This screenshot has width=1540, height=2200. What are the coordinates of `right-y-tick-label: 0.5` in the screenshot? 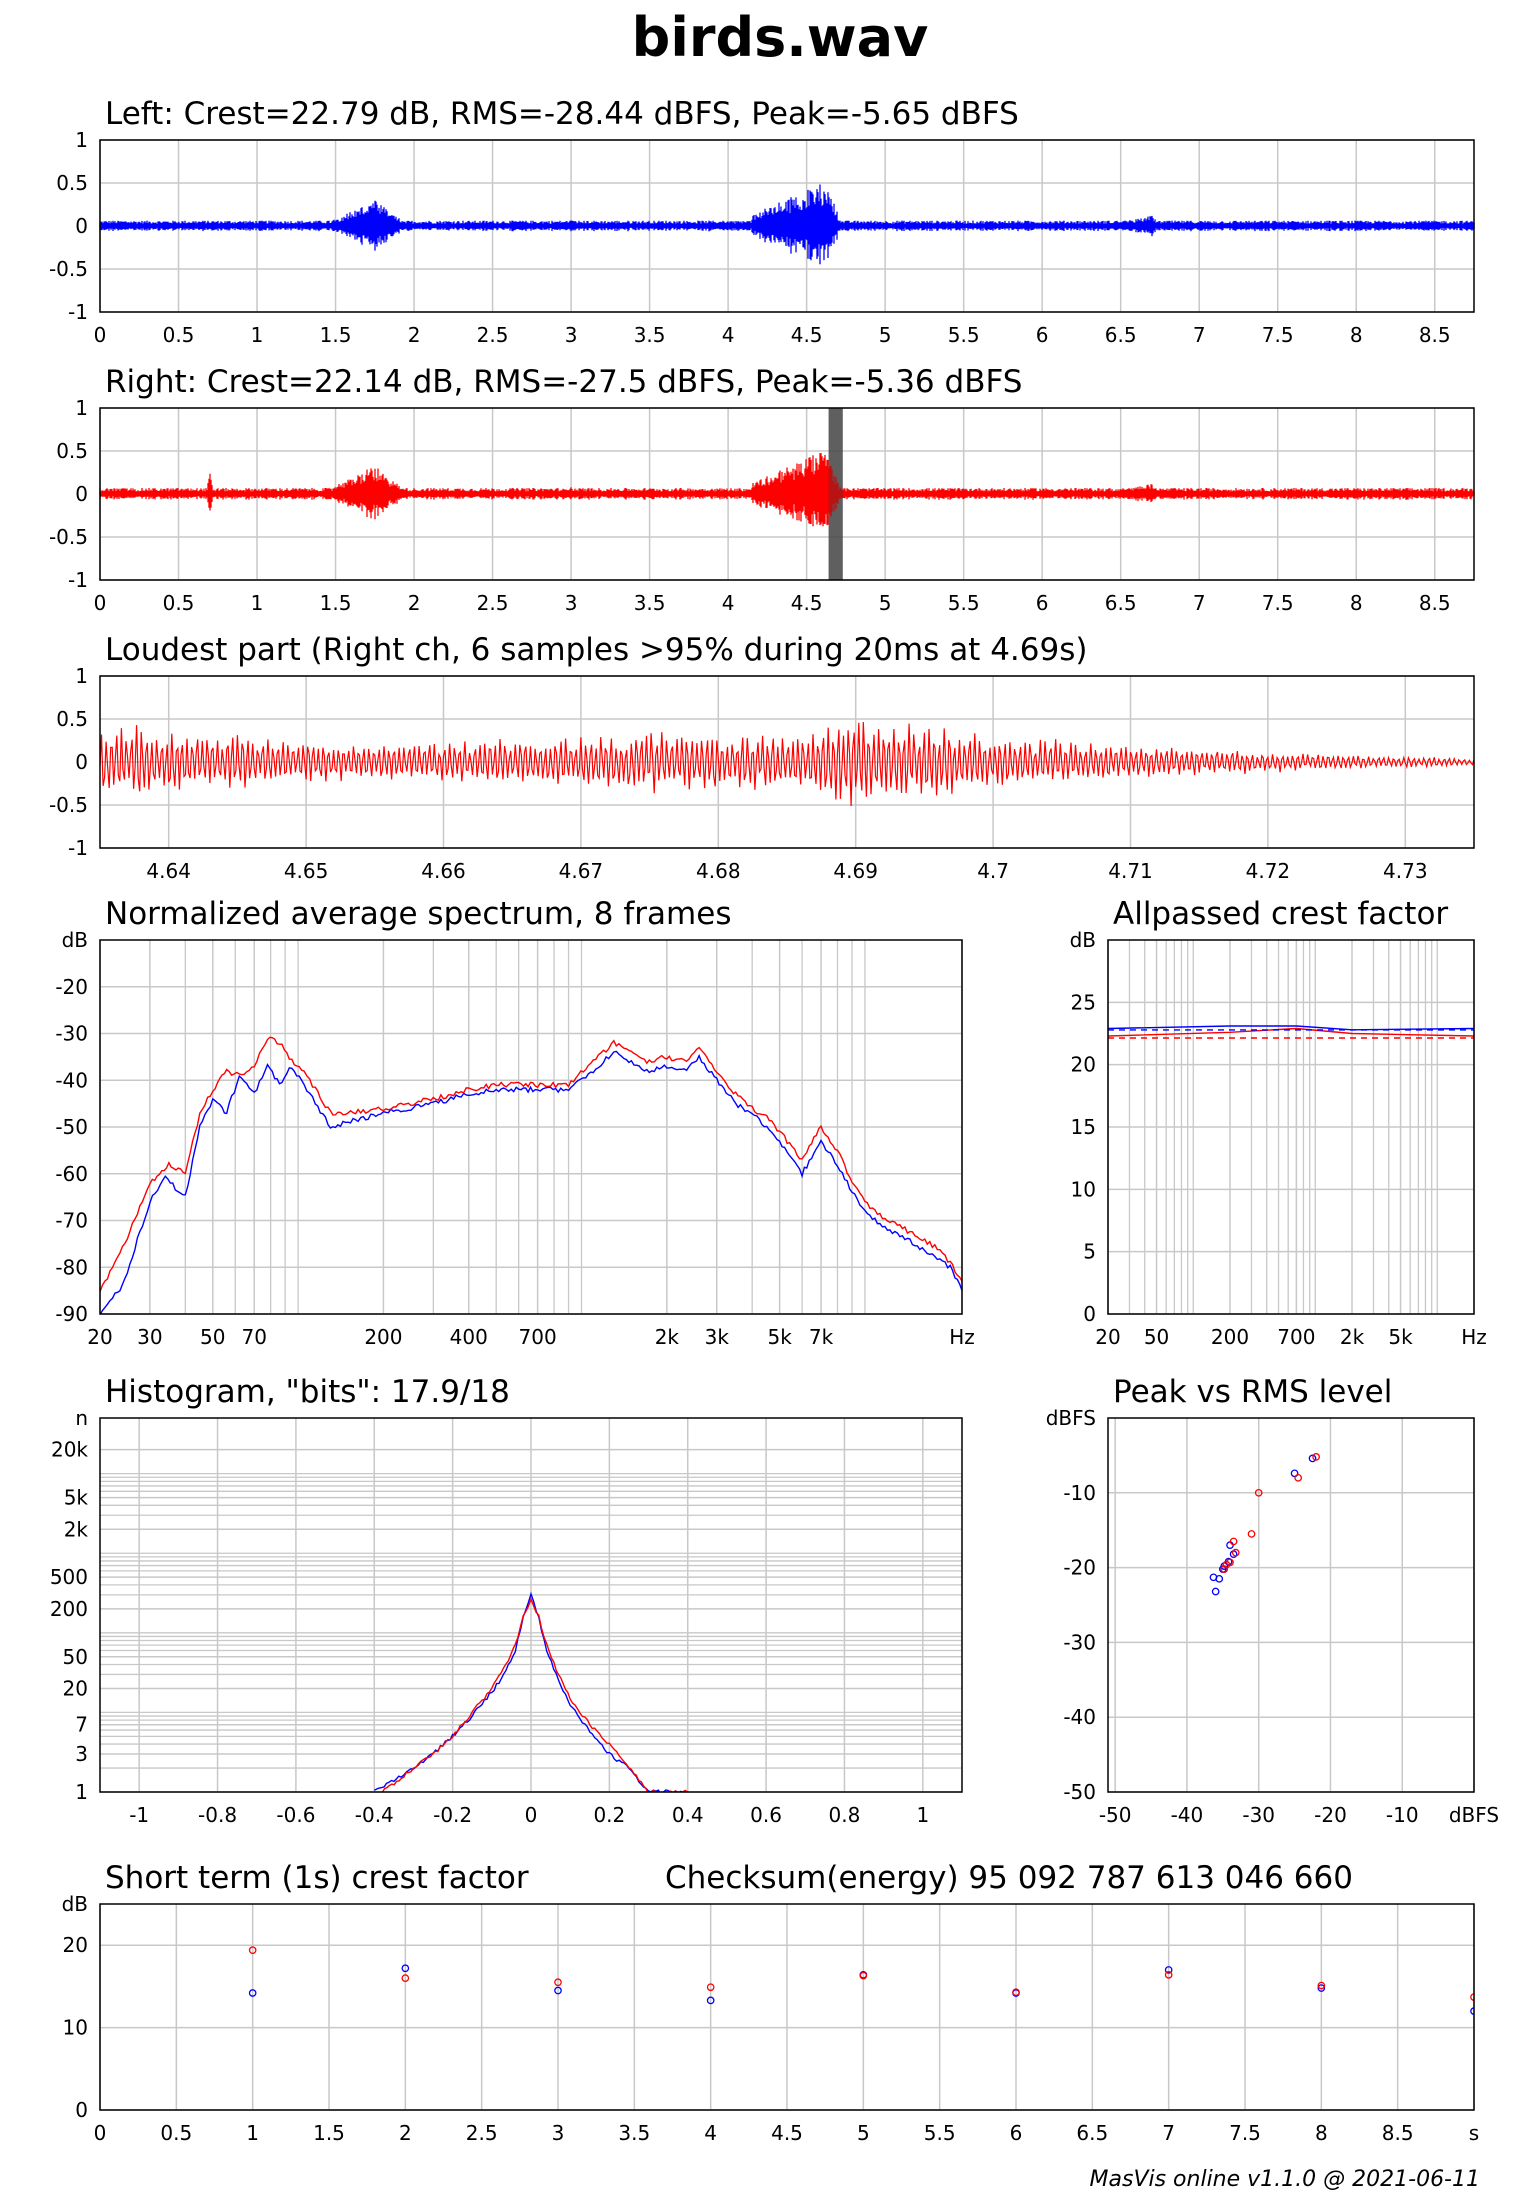 It's located at (72, 451).